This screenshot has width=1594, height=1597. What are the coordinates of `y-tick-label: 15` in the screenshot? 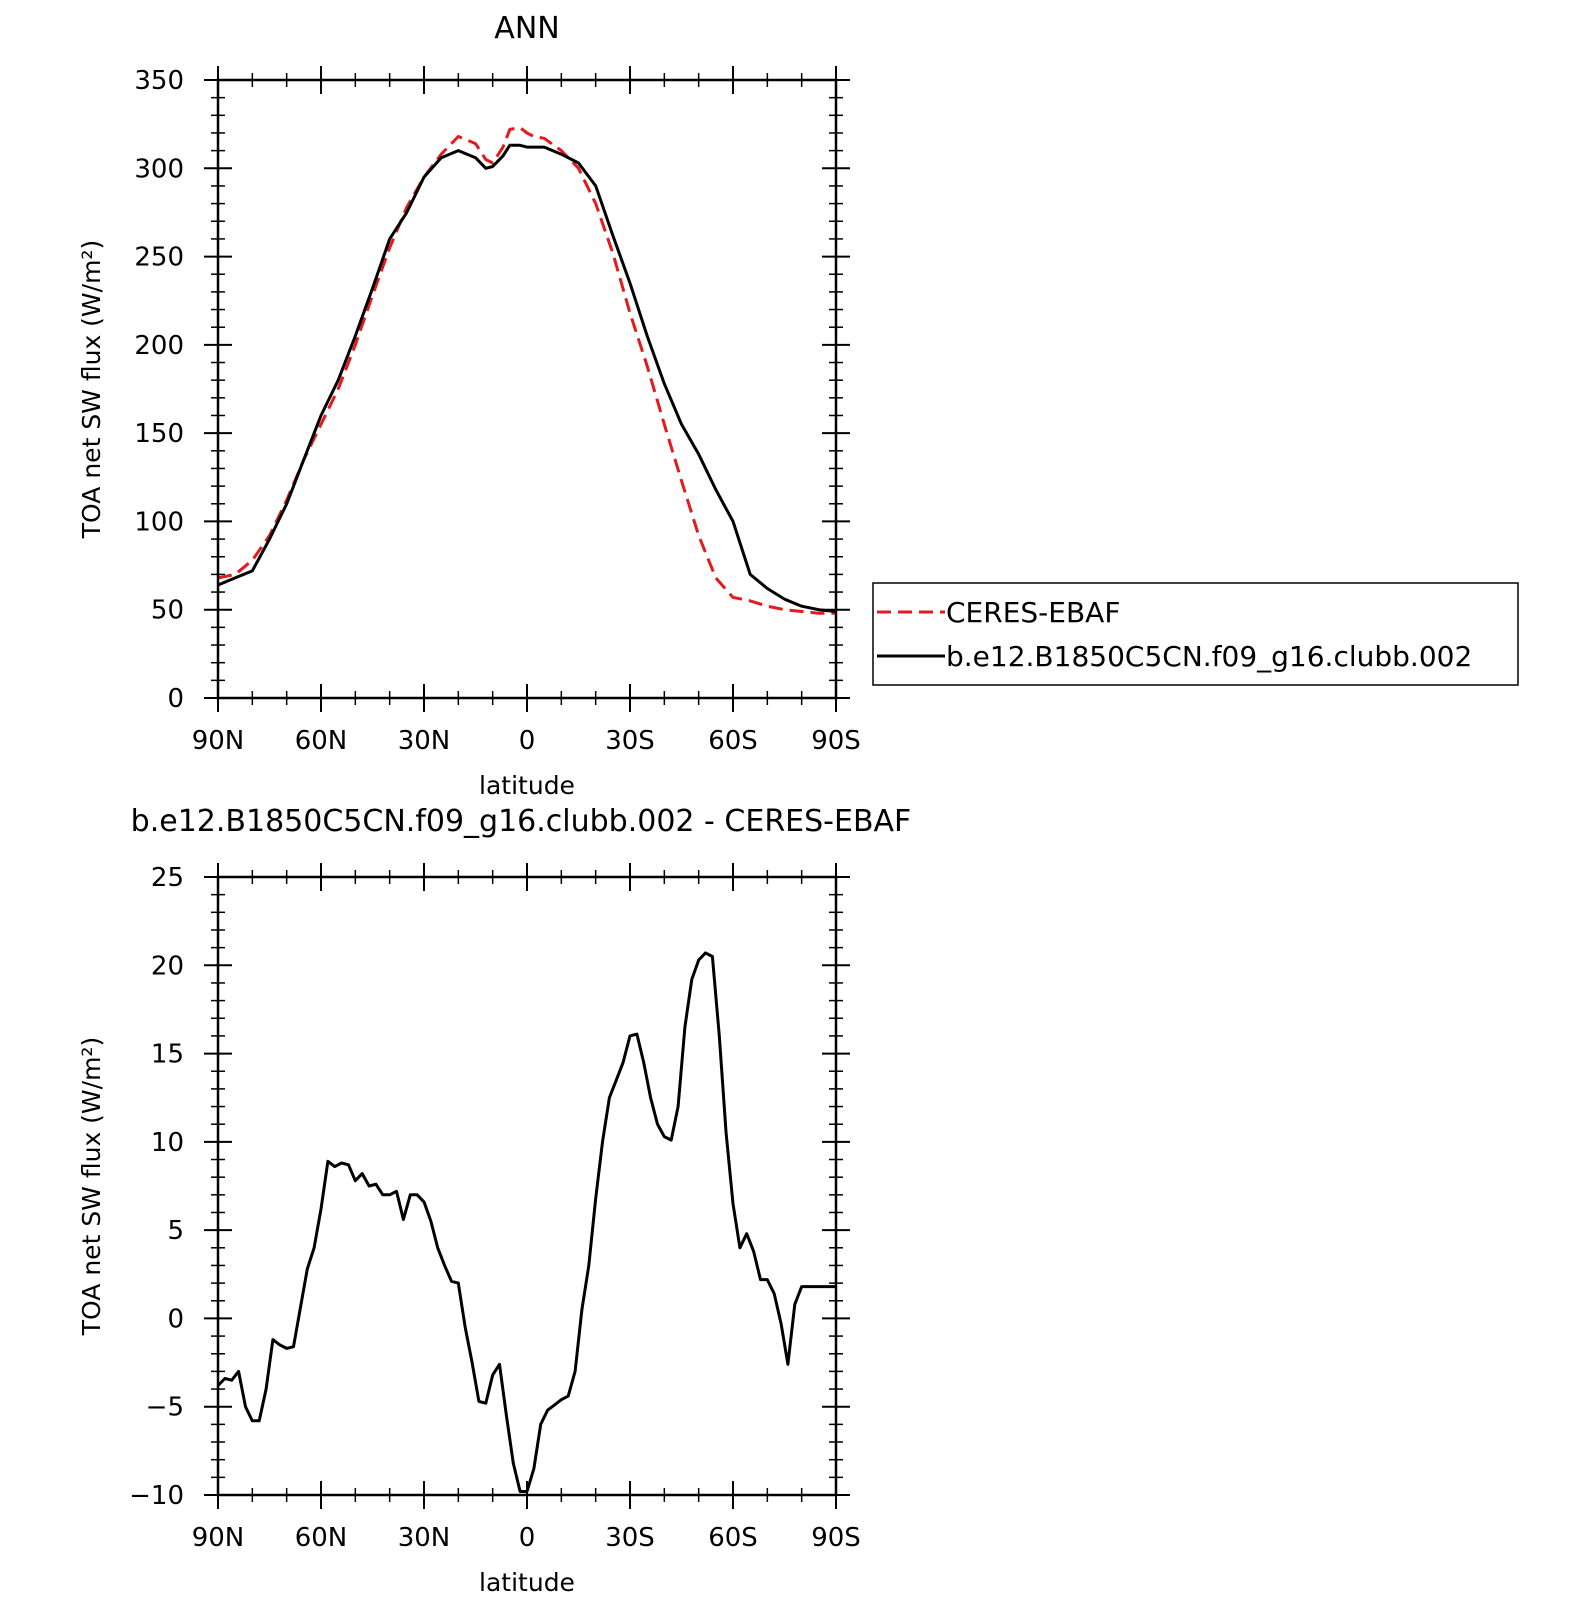 It's located at (167, 1055).